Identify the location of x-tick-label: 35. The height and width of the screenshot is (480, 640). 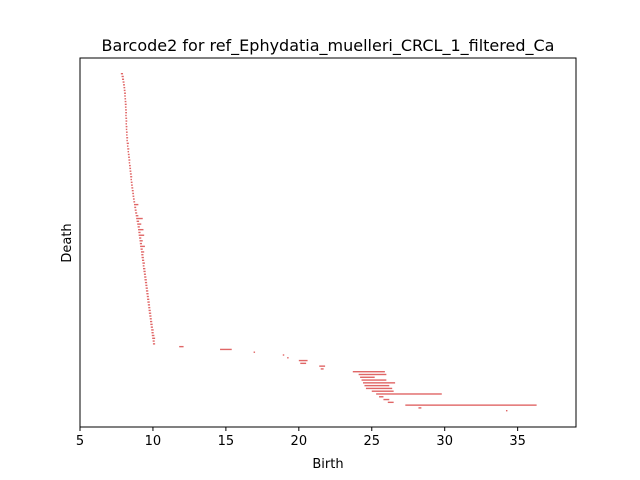
(517, 441).